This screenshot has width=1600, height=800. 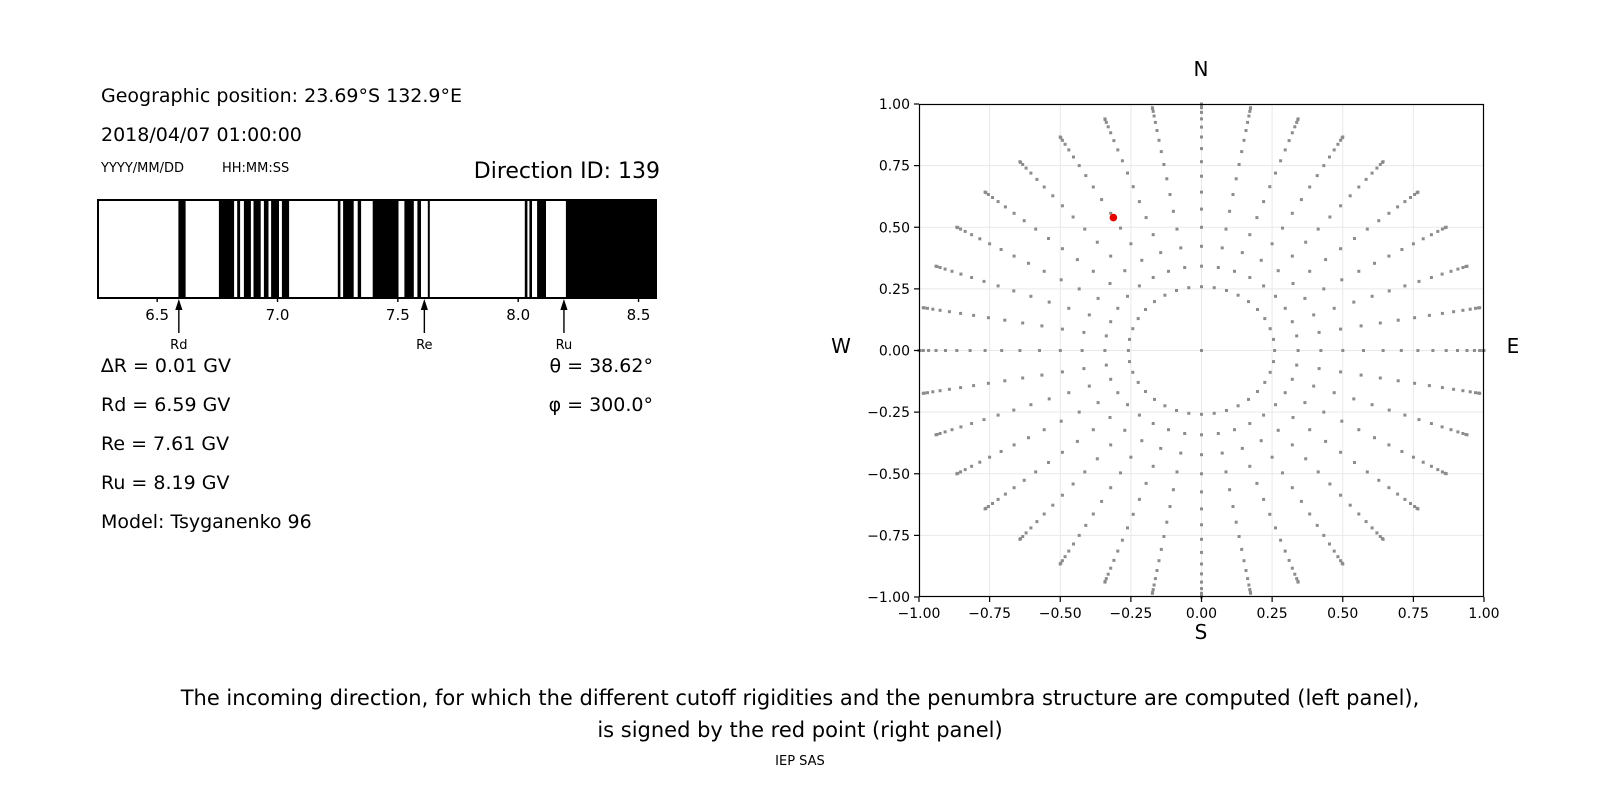 What do you see at coordinates (1060, 614) in the screenshot?
I see `x-tick-label: −0.50` at bounding box center [1060, 614].